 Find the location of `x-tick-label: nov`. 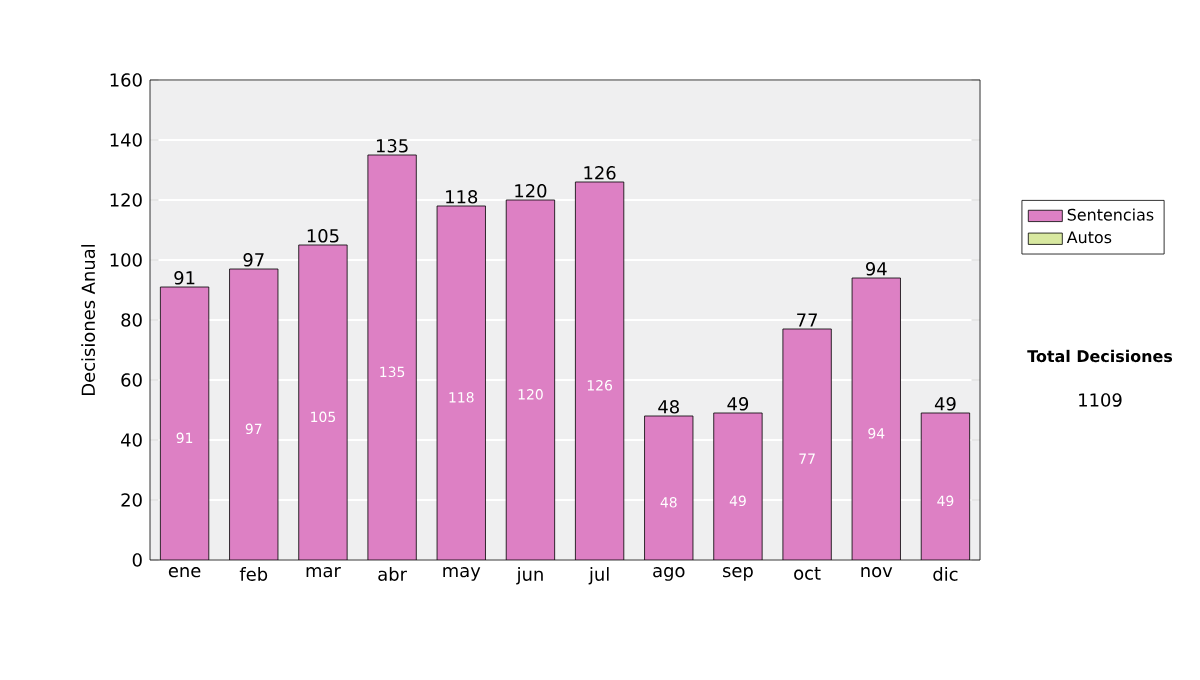

x-tick-label: nov is located at coordinates (877, 572).